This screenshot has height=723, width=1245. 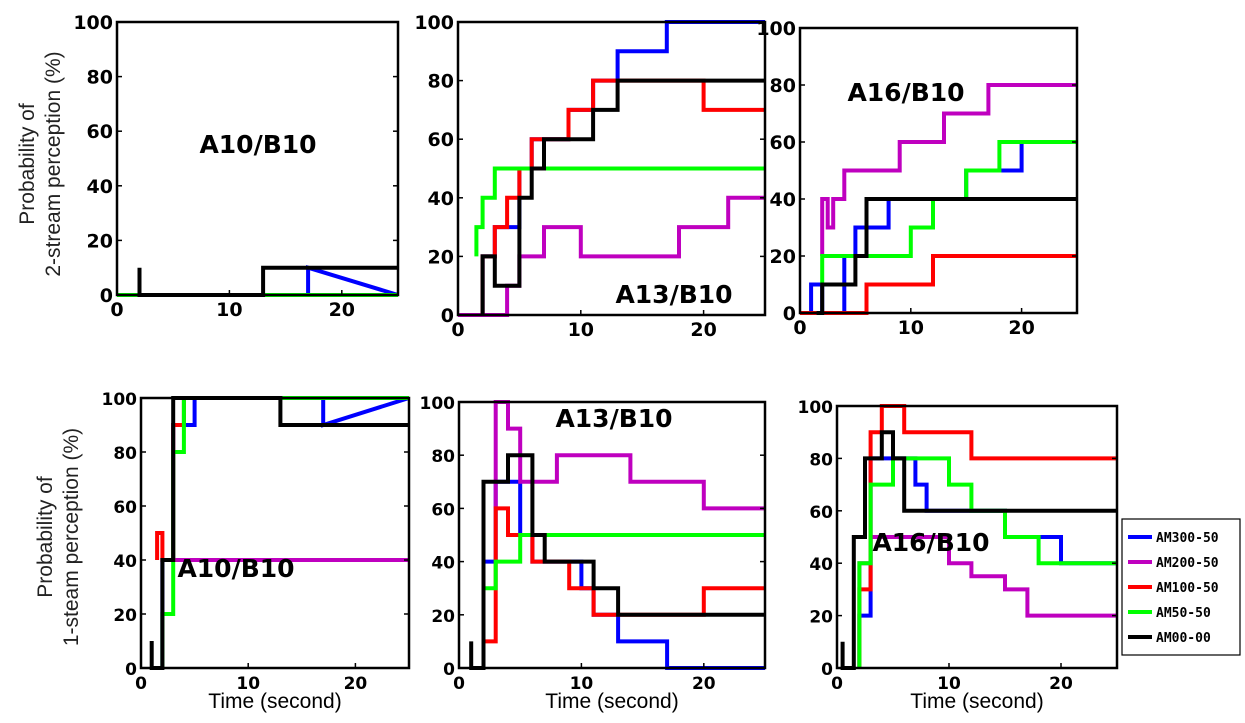 I want to click on row-label-top: Probability of 2-stream perception (%), so click(x=40, y=163).